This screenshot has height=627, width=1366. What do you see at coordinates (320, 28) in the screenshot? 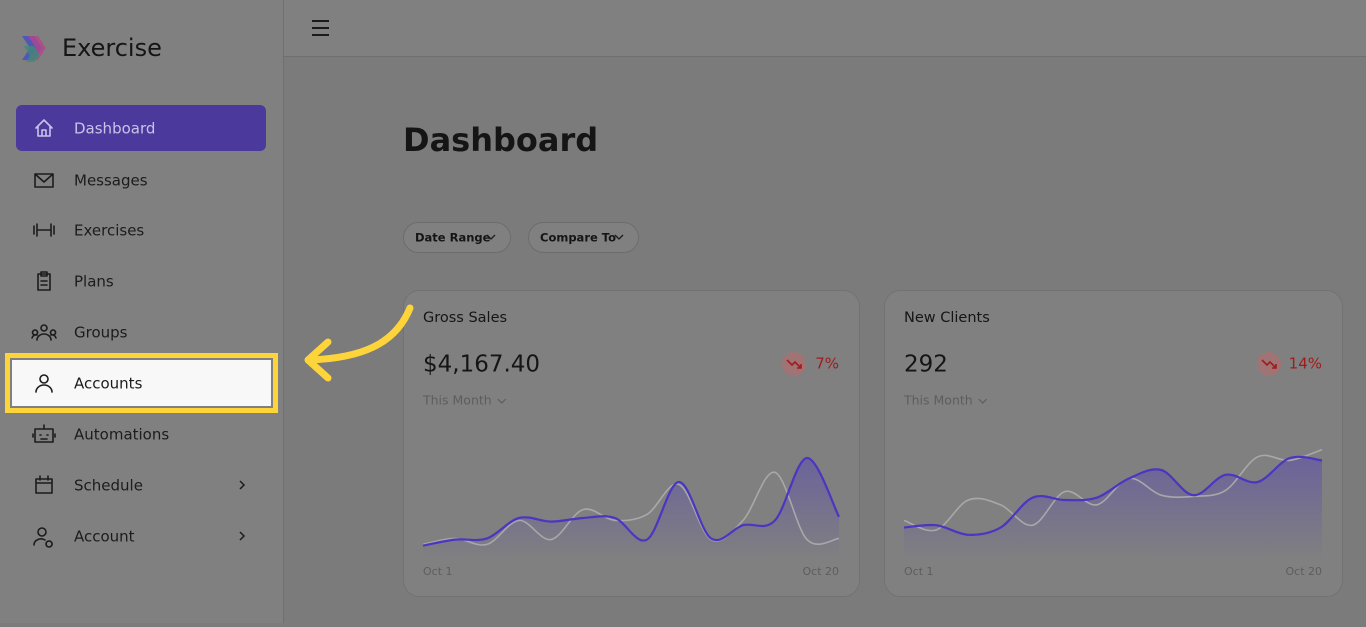
I see `menu-button` at bounding box center [320, 28].